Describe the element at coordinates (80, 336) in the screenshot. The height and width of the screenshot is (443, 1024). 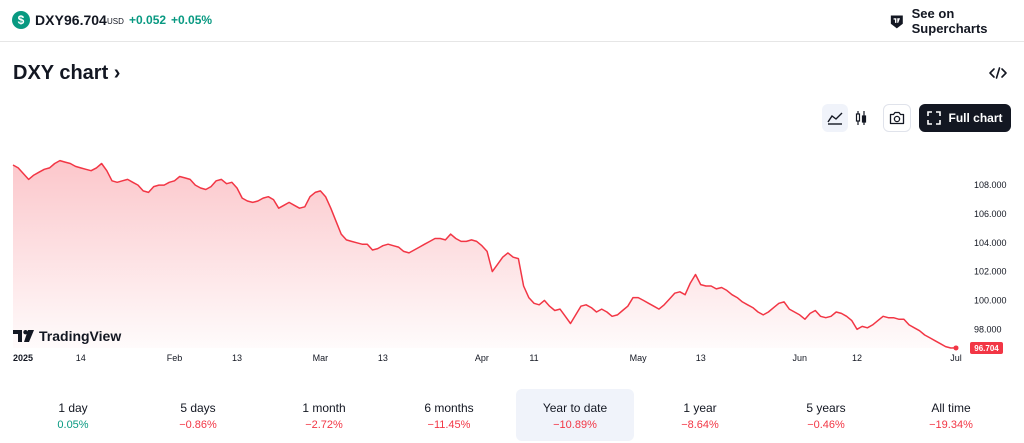
I see `tradingview-logo-text: TradingView` at that location.